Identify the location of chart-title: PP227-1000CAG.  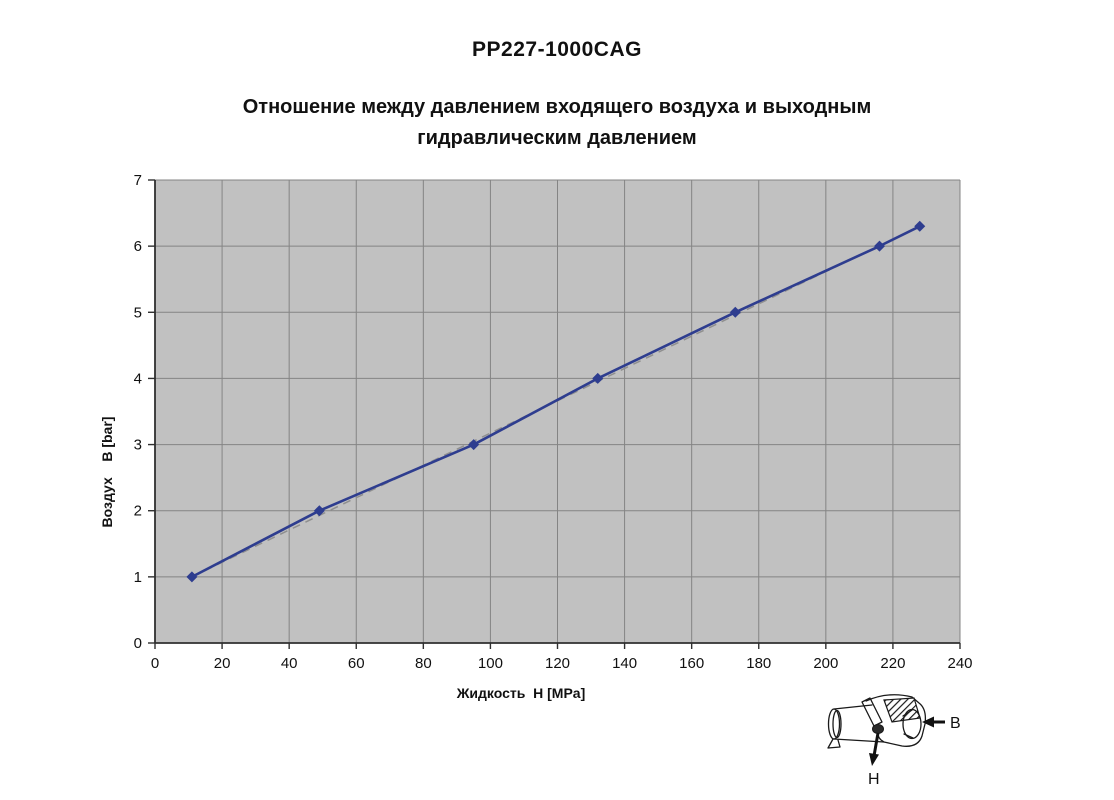
(557, 49).